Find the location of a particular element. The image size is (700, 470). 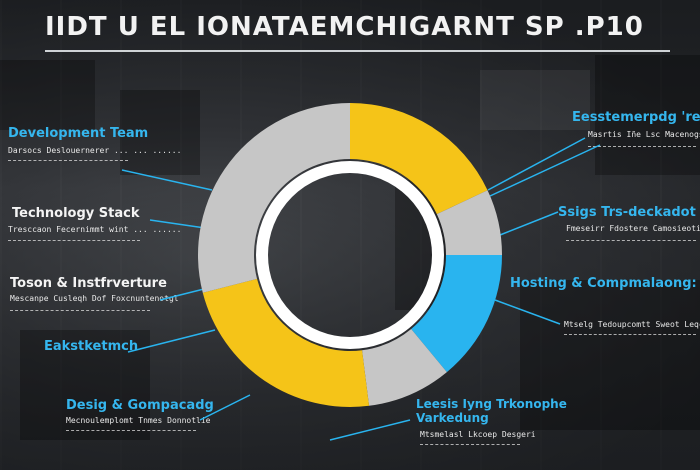

sublabel-eesstemerpdg: Masrtis Iñe Lsc Macenogs is located at coordinates (644, 134).